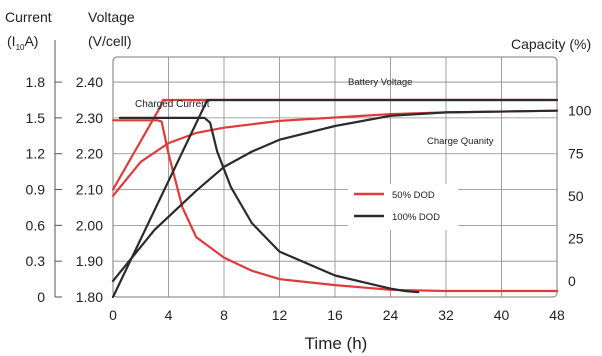 The image size is (602, 356). I want to click on time-tick-label: 12, so click(280, 315).